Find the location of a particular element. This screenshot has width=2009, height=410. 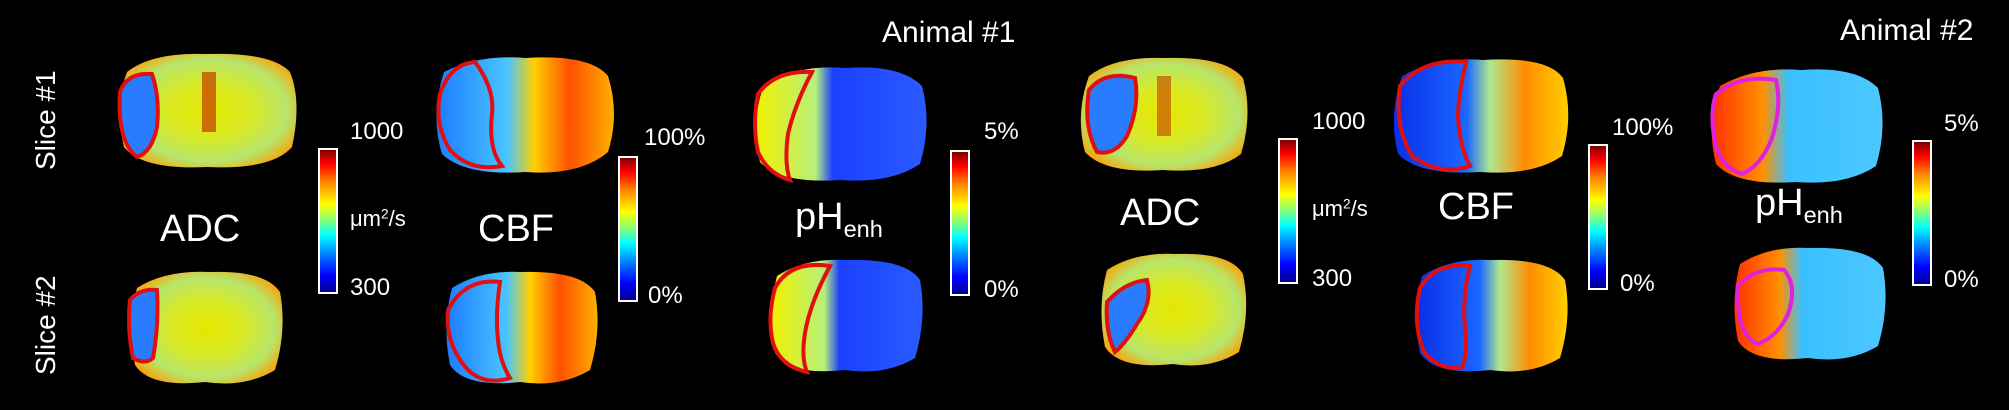

adc-colorbar-animal1 is located at coordinates (328, 221).